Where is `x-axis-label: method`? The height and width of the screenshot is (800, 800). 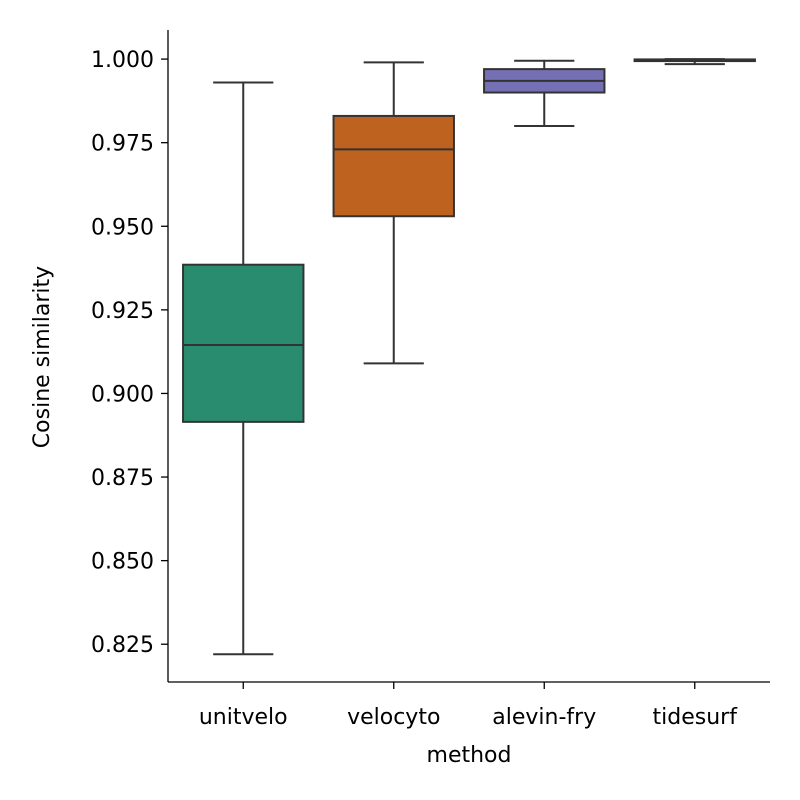 x-axis-label: method is located at coordinates (469, 755).